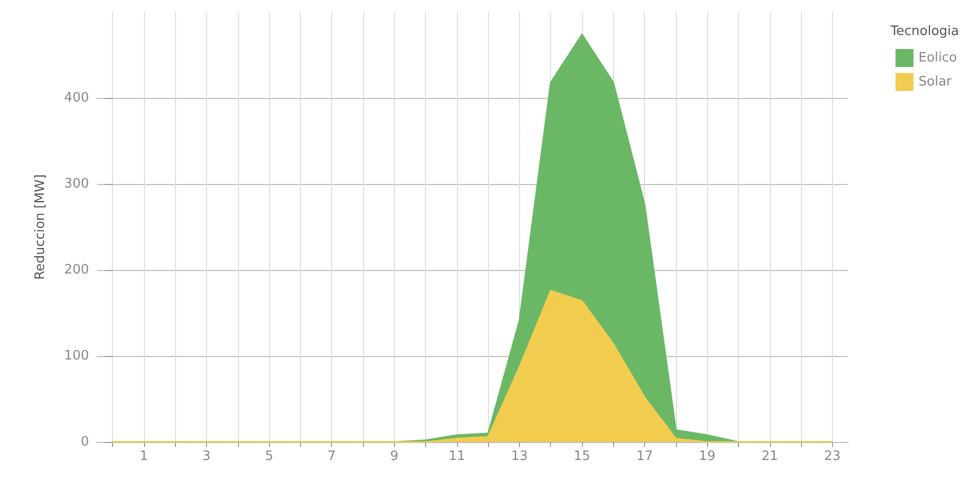 This screenshot has height=478, width=972. Describe the element at coordinates (76, 184) in the screenshot. I see `y-tick-label: 300` at that location.